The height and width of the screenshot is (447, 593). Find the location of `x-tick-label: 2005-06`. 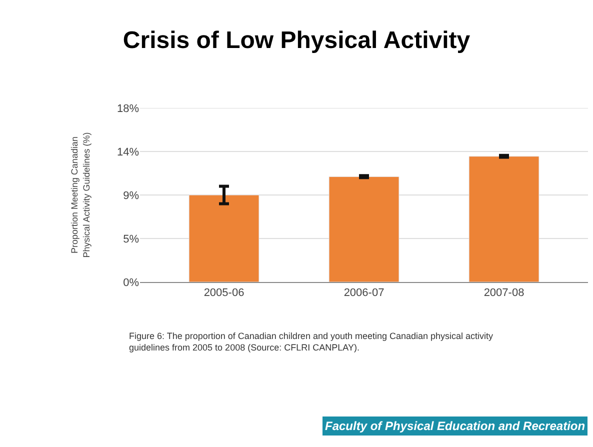

x-tick-label: 2005-06 is located at coordinates (224, 293).